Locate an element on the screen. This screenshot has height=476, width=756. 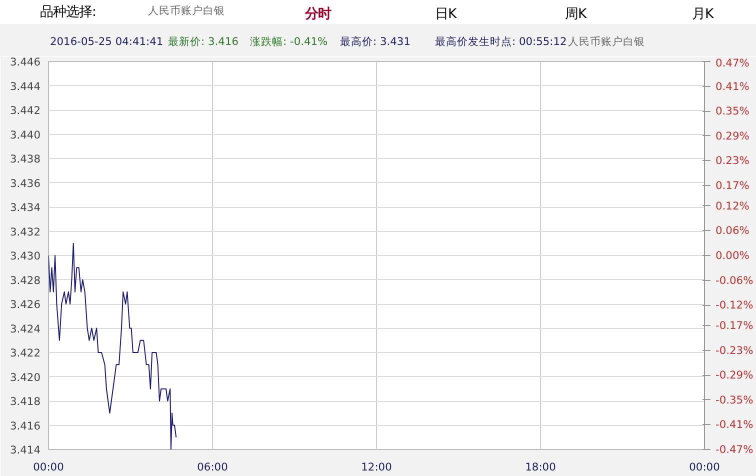
text: 日K is located at coordinates (446, 15).